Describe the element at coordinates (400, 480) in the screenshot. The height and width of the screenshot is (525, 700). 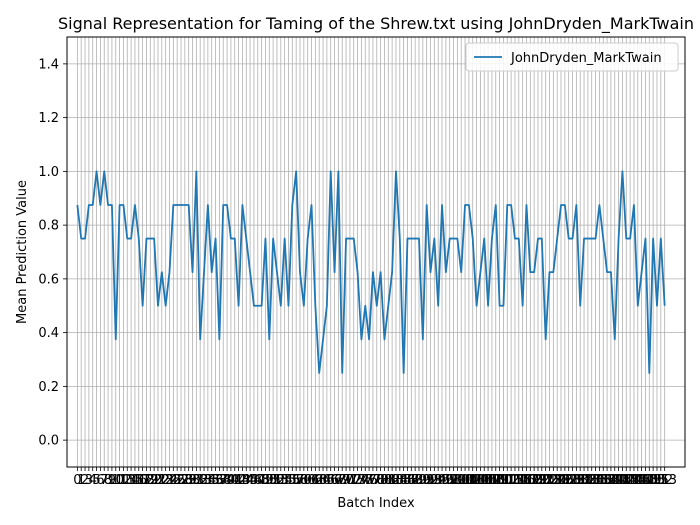
I see `x-tick-label: 84` at that location.